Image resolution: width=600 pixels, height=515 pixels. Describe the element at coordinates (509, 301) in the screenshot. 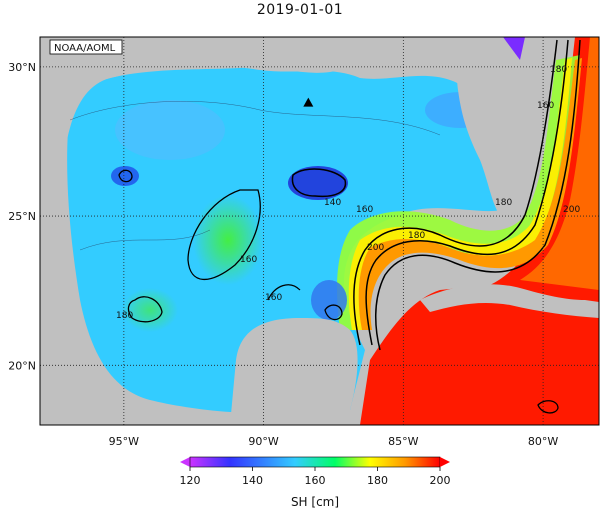

I see `cuba-land` at that location.